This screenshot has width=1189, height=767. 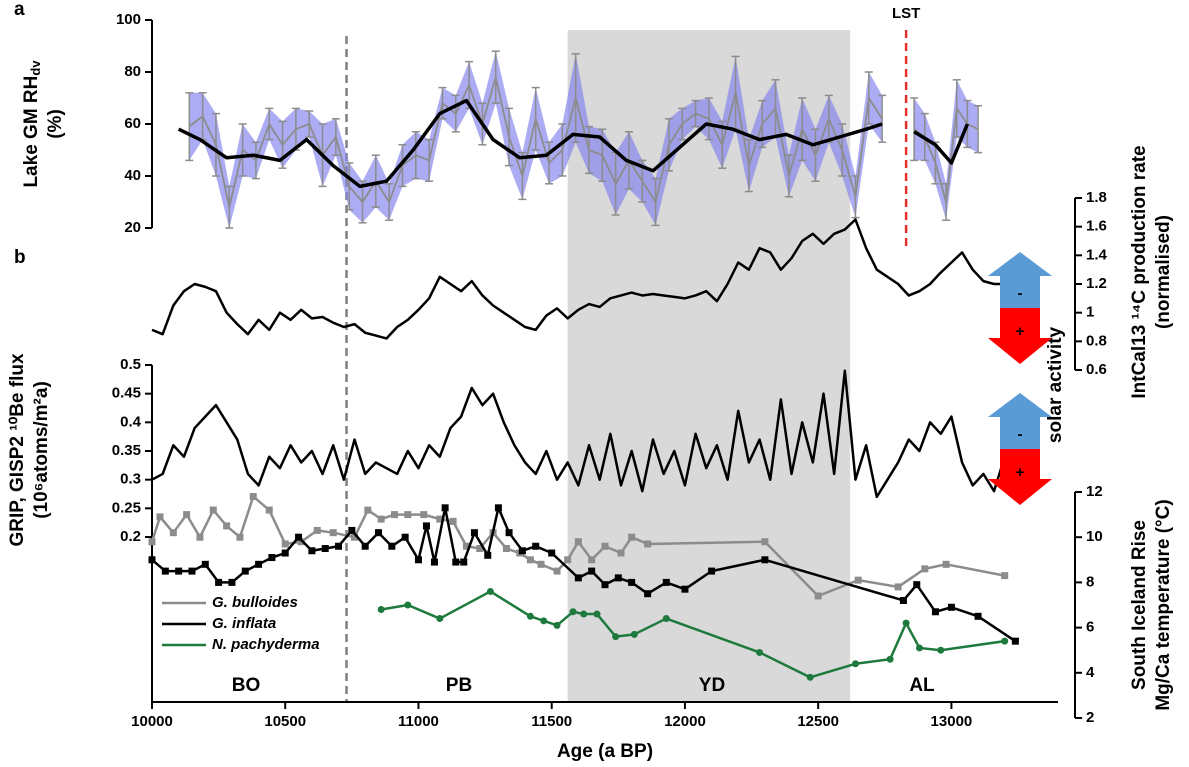 What do you see at coordinates (906, 13) in the screenshot?
I see `lst-label: LST` at bounding box center [906, 13].